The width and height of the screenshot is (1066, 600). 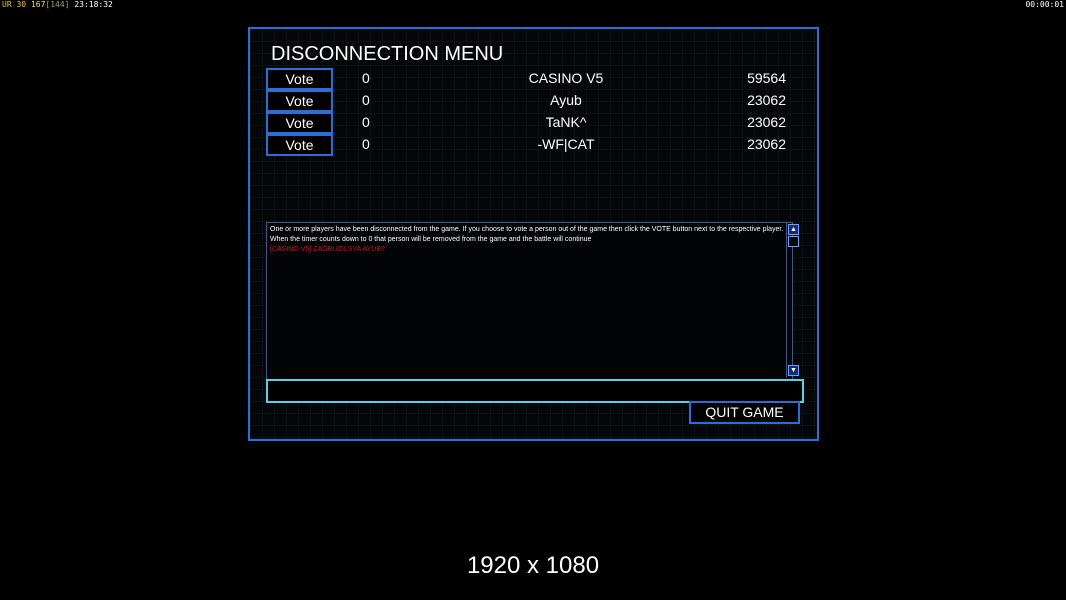 What do you see at coordinates (744, 412) in the screenshot?
I see `quit-game-button: QUIT GAME` at bounding box center [744, 412].